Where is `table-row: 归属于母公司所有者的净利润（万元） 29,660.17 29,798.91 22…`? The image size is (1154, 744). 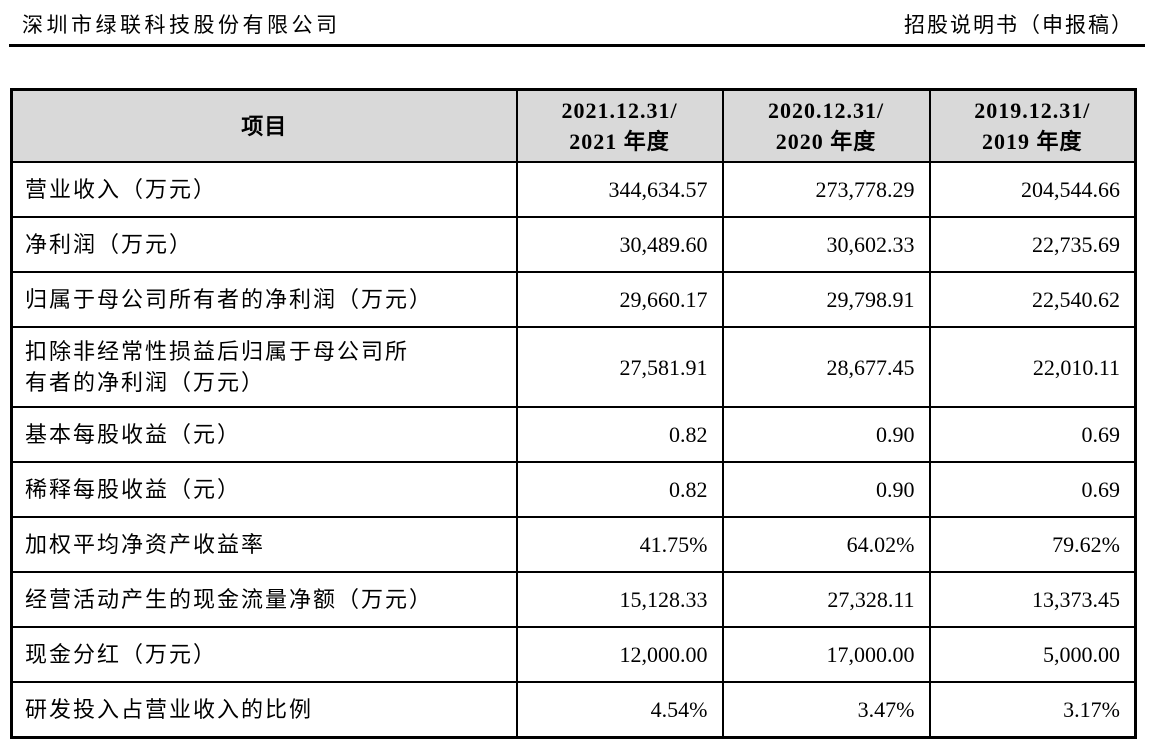
table-row: 归属于母公司所有者的净利润（万元） 29,660.17 29,798.91 22… is located at coordinates (573, 299).